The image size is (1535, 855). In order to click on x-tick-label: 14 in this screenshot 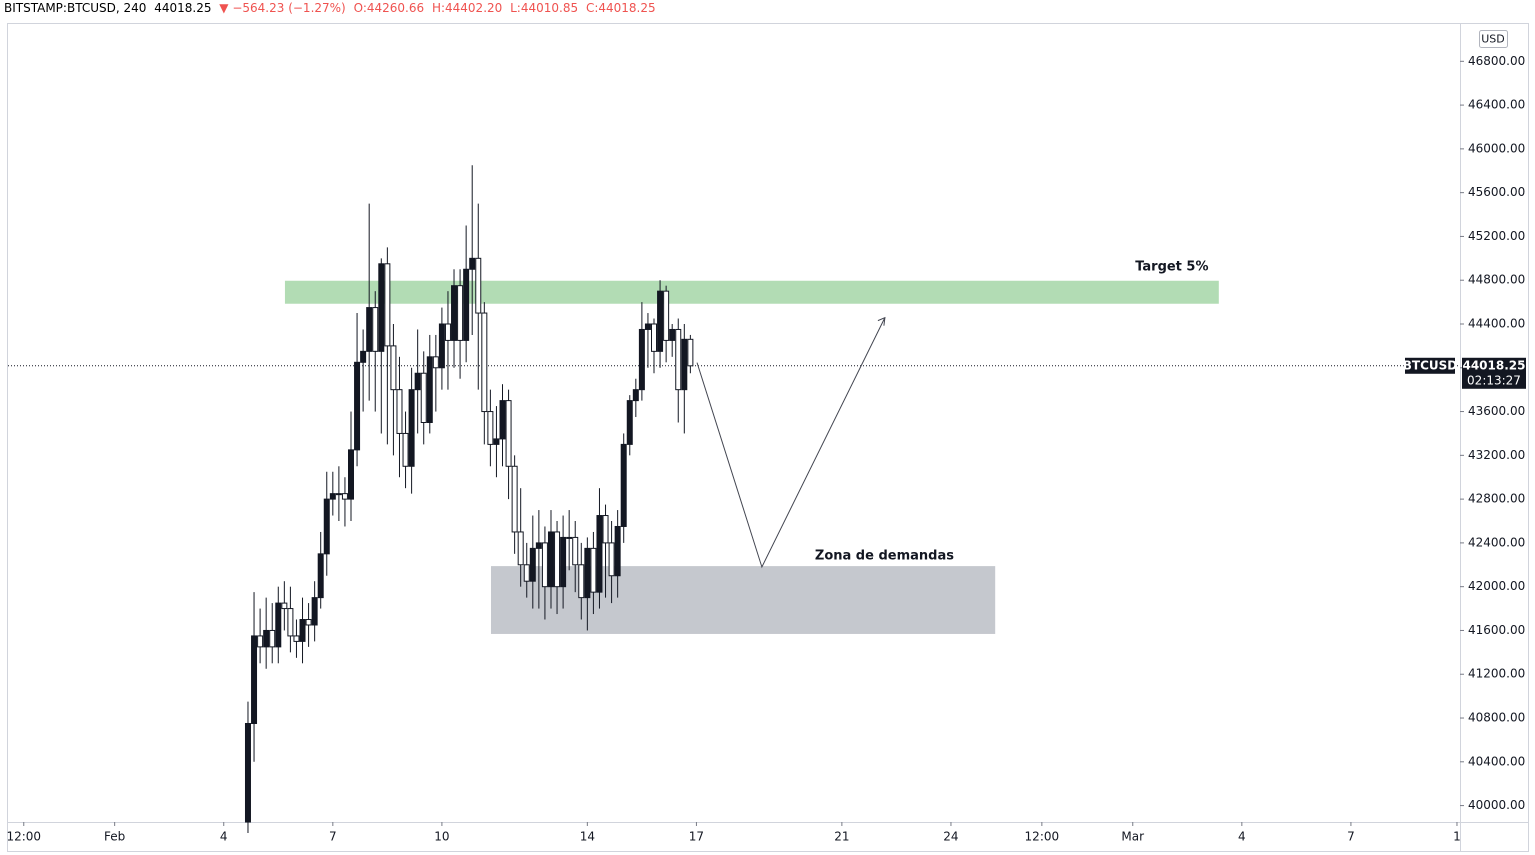, I will do `click(587, 837)`.